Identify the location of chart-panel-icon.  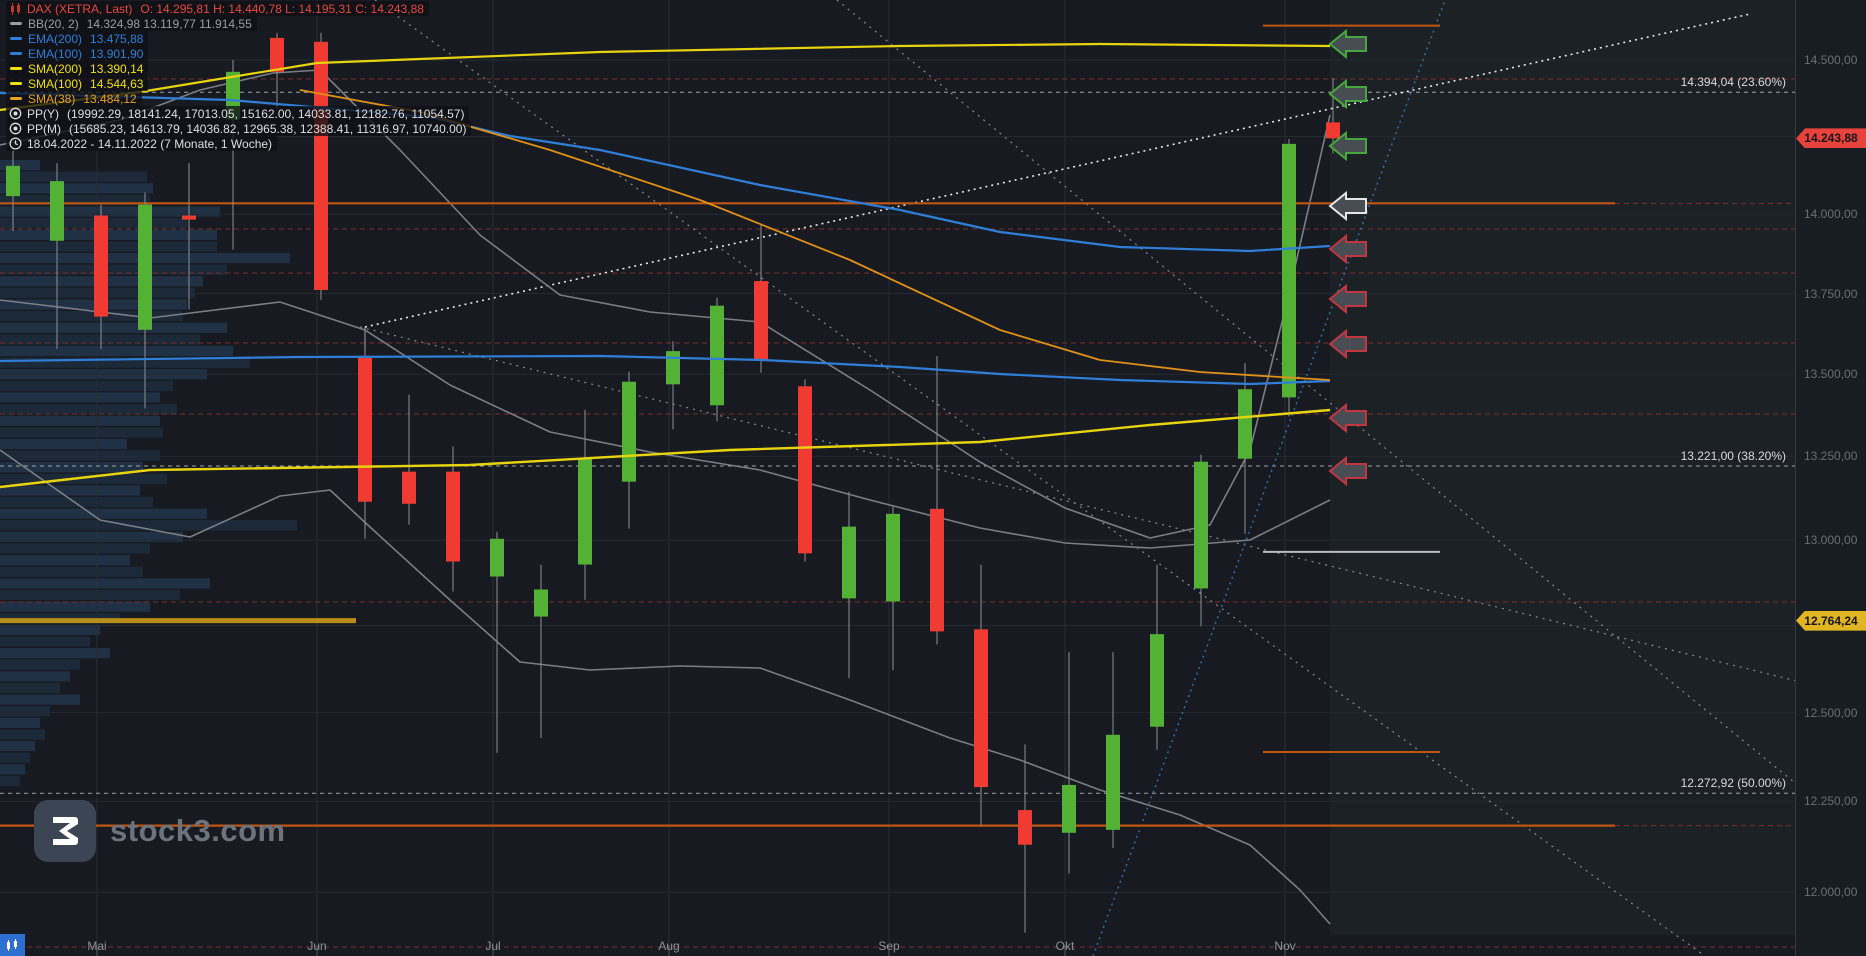
(12, 945).